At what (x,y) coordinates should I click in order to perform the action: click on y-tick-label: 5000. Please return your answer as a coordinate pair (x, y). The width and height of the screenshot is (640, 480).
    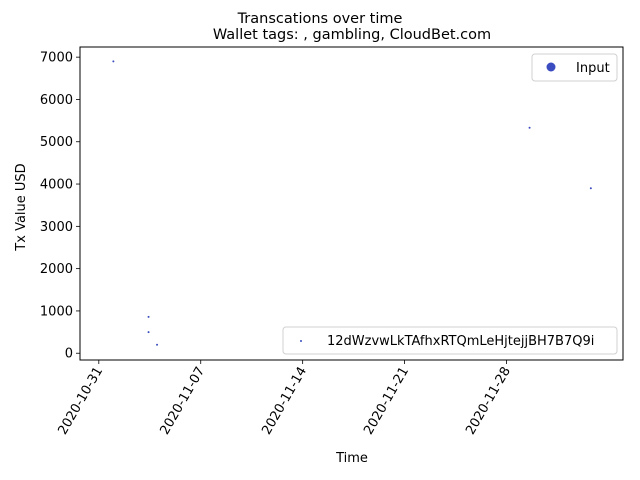
    Looking at the image, I should click on (56, 142).